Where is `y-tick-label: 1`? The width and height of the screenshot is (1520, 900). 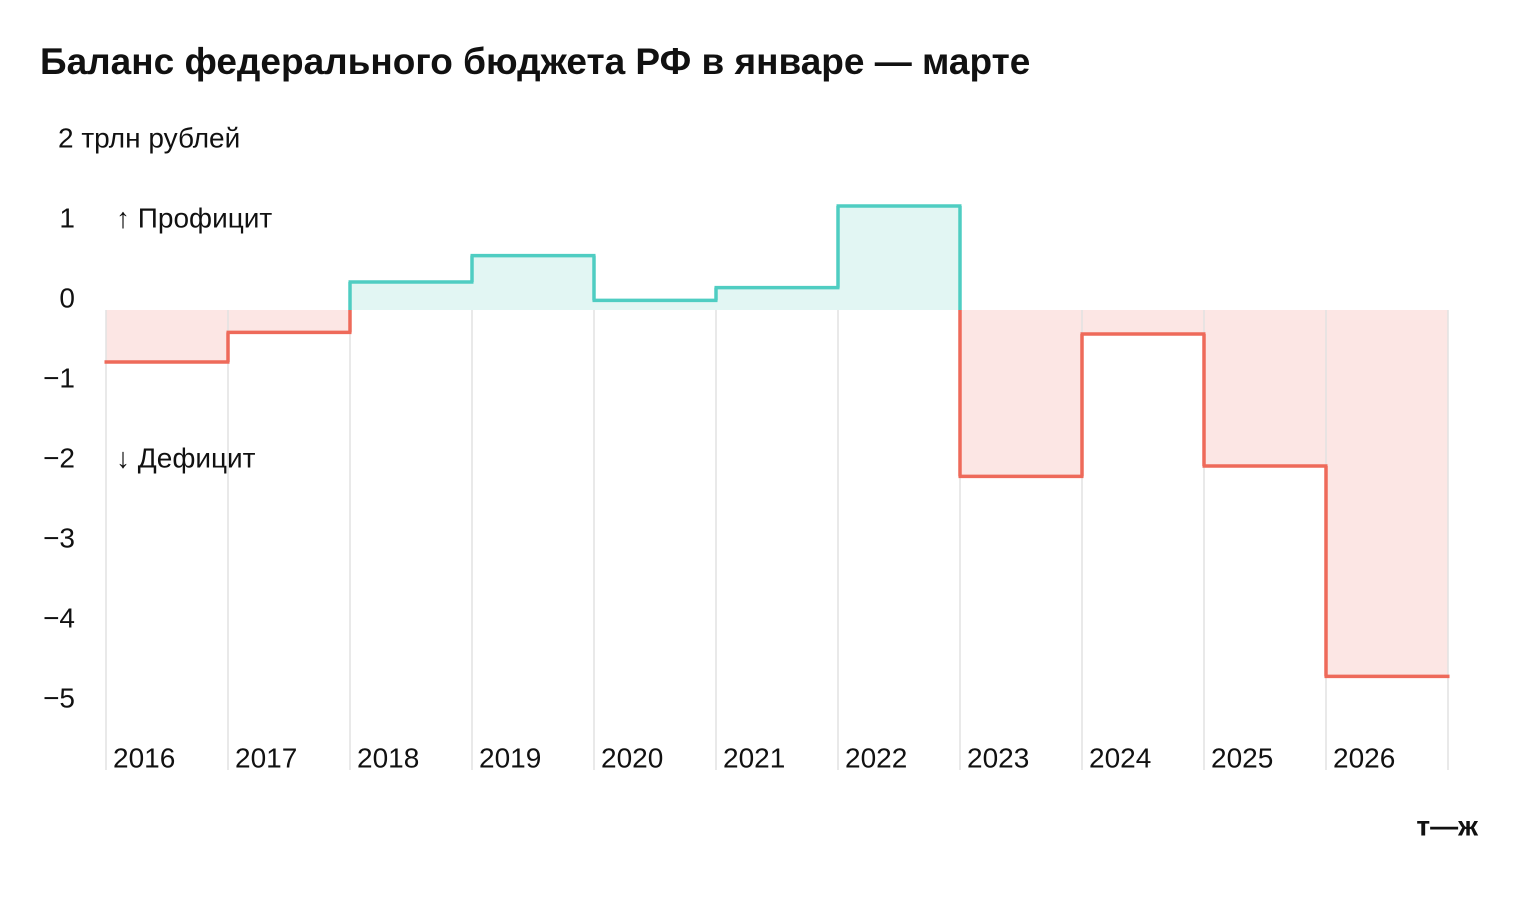
y-tick-label: 1 is located at coordinates (67, 217).